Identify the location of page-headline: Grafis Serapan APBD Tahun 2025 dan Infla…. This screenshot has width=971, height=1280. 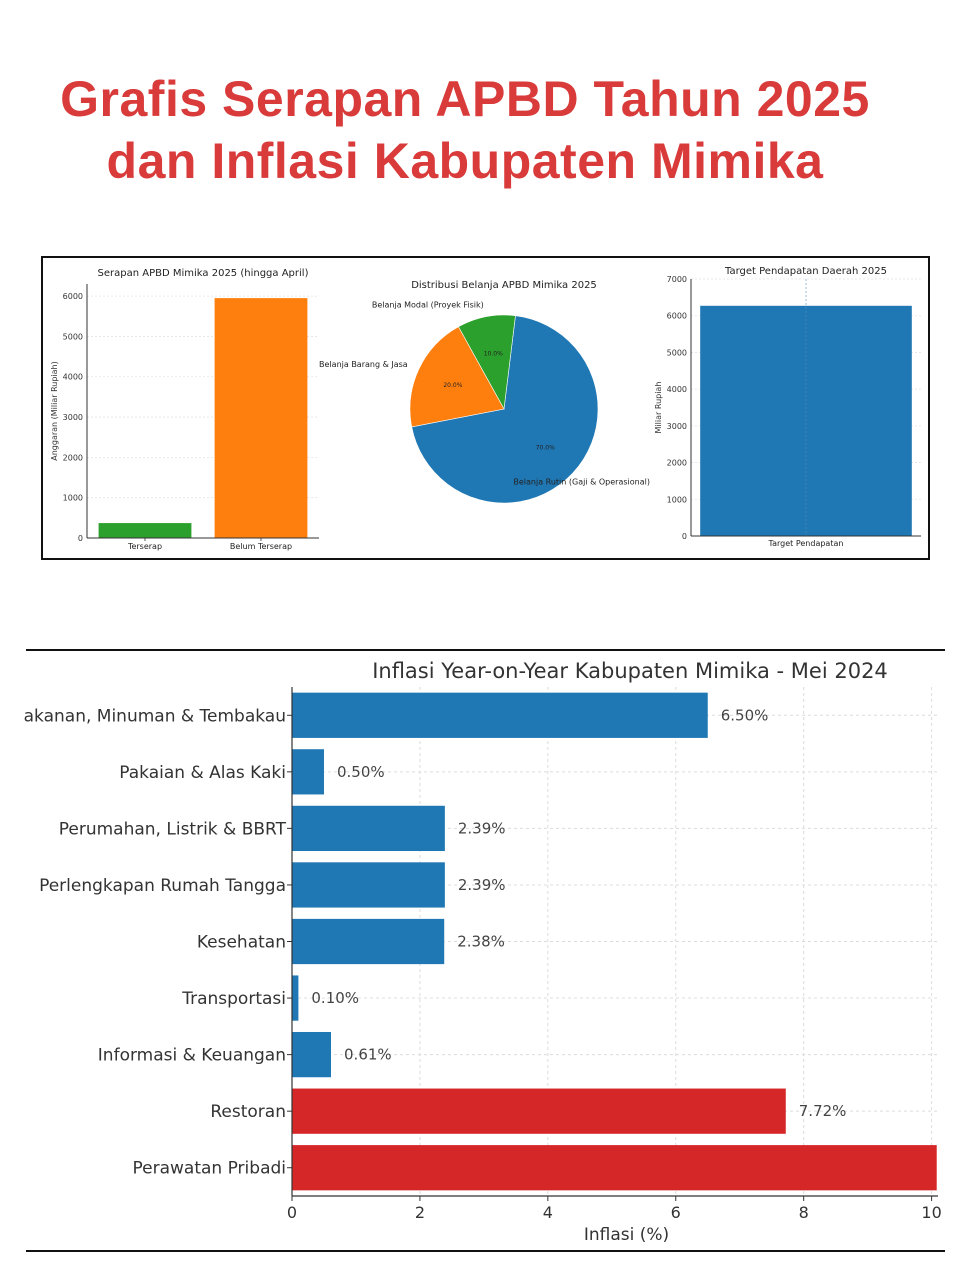
(465, 130).